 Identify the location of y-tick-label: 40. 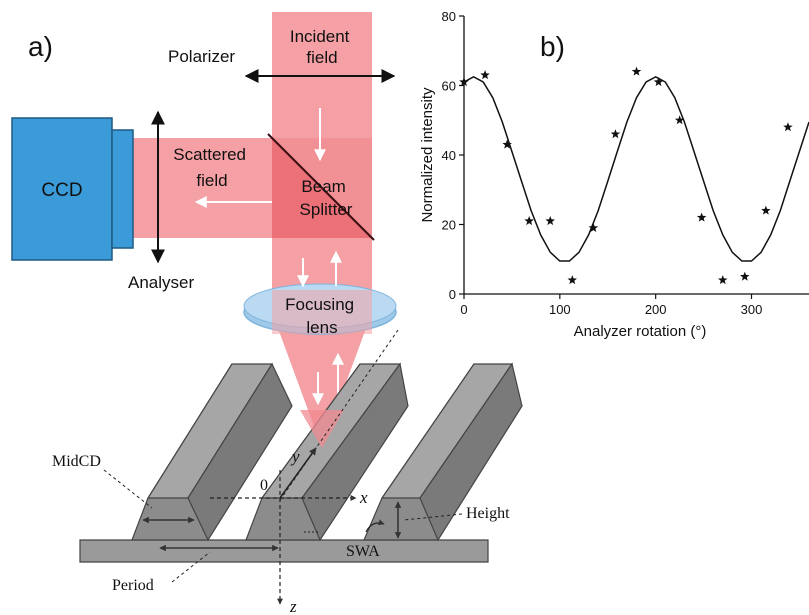
(449, 155).